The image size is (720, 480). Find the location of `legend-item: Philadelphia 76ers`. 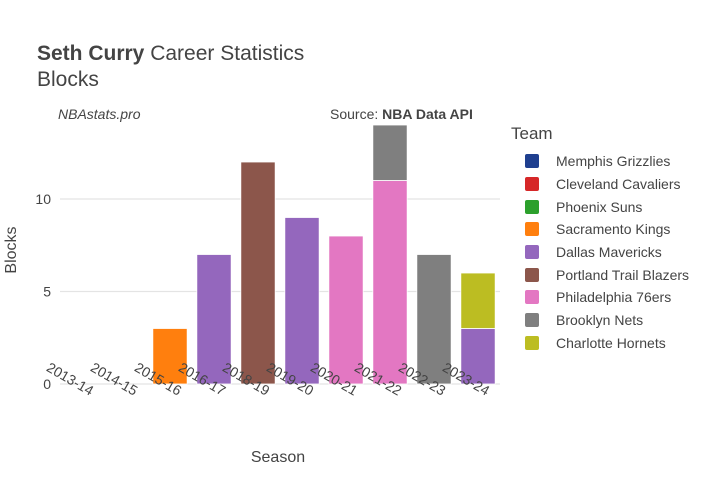

legend-item: Philadelphia 76ers is located at coordinates (600, 297).